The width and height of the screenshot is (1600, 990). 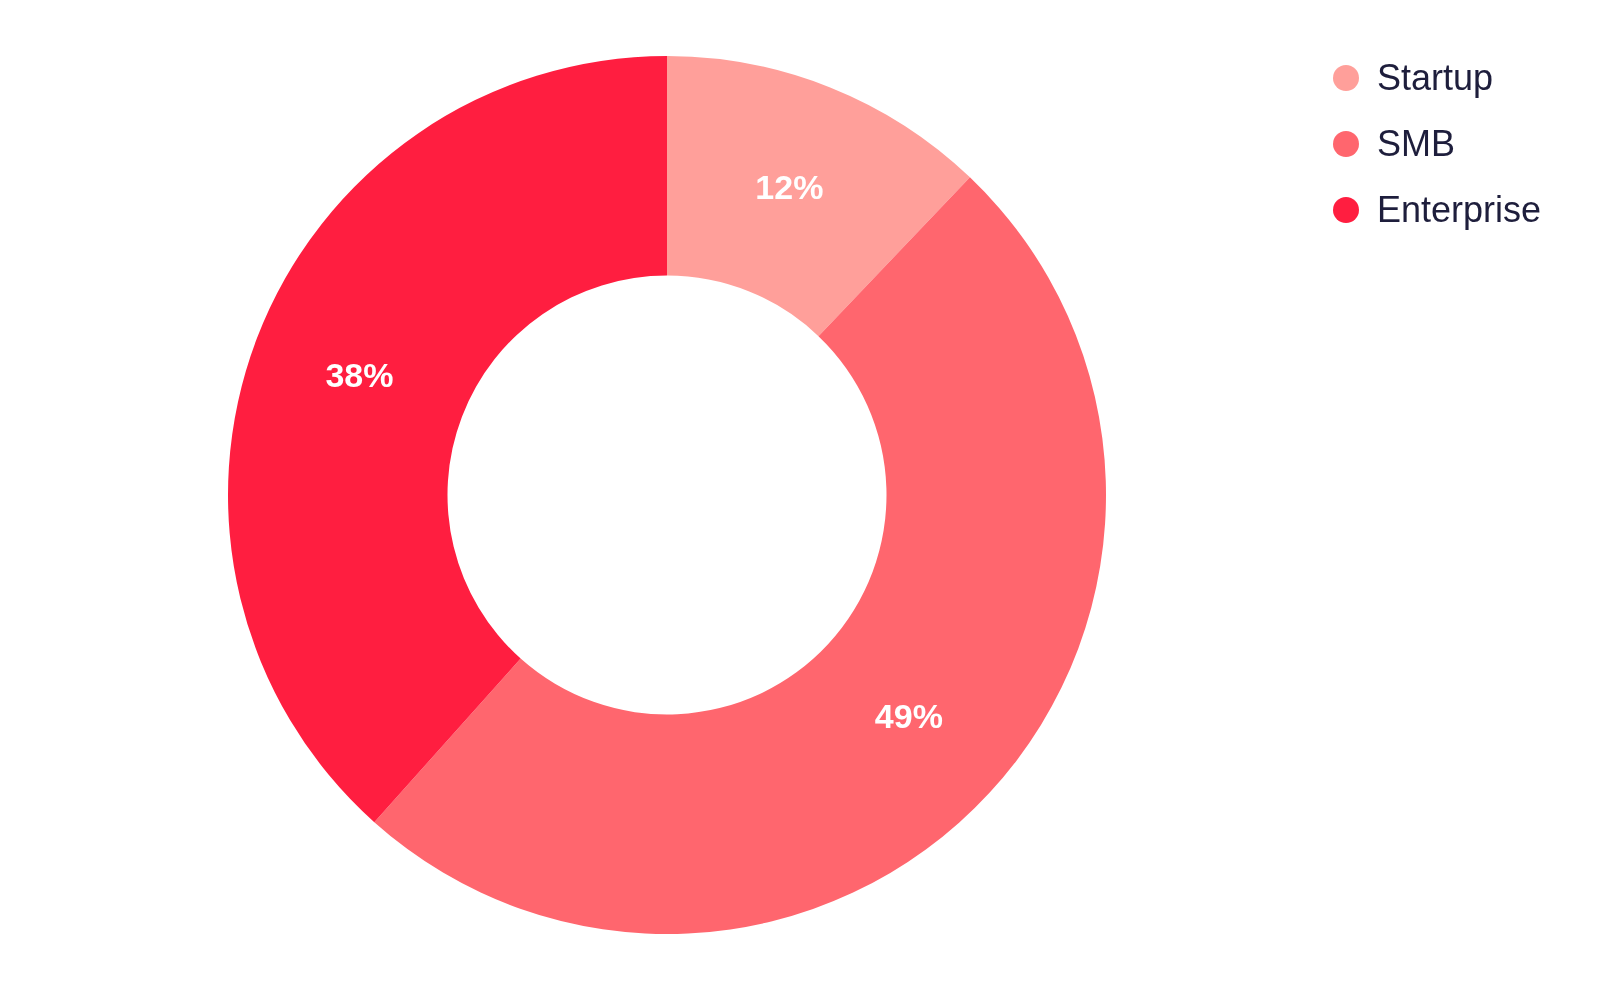 I want to click on legend-label: Enterprise, so click(x=1459, y=210).